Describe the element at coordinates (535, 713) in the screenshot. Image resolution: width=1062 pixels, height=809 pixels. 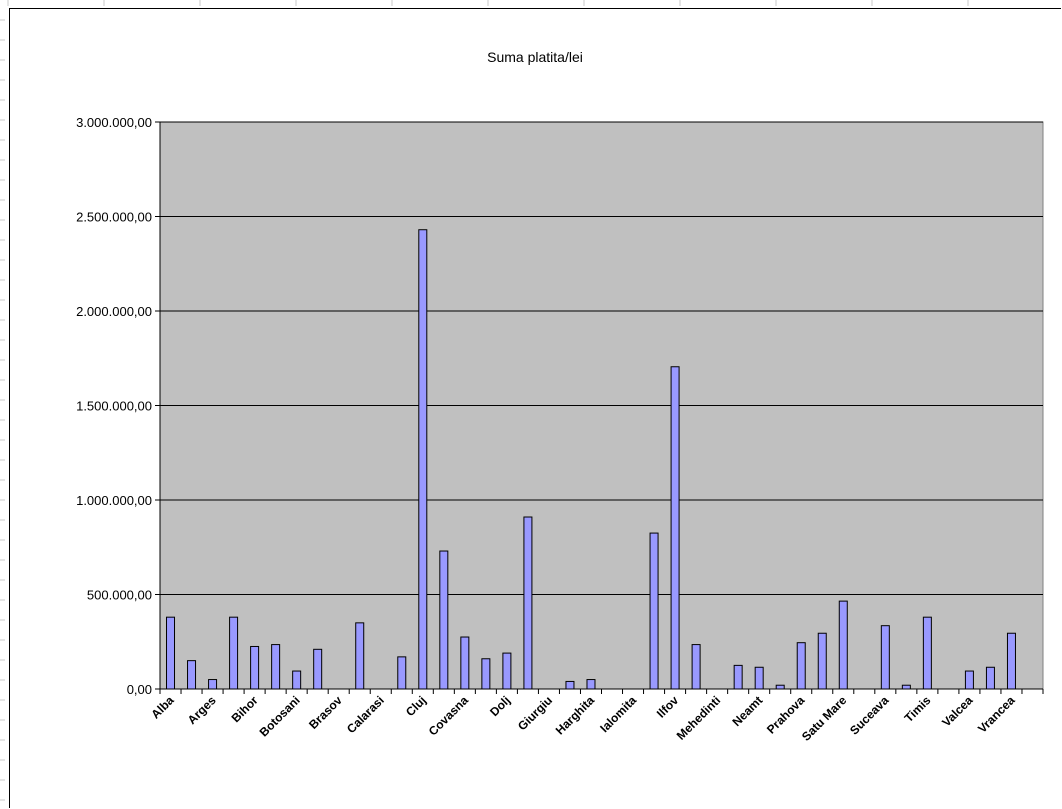
I see `x-tick-label: Giurgiu` at that location.